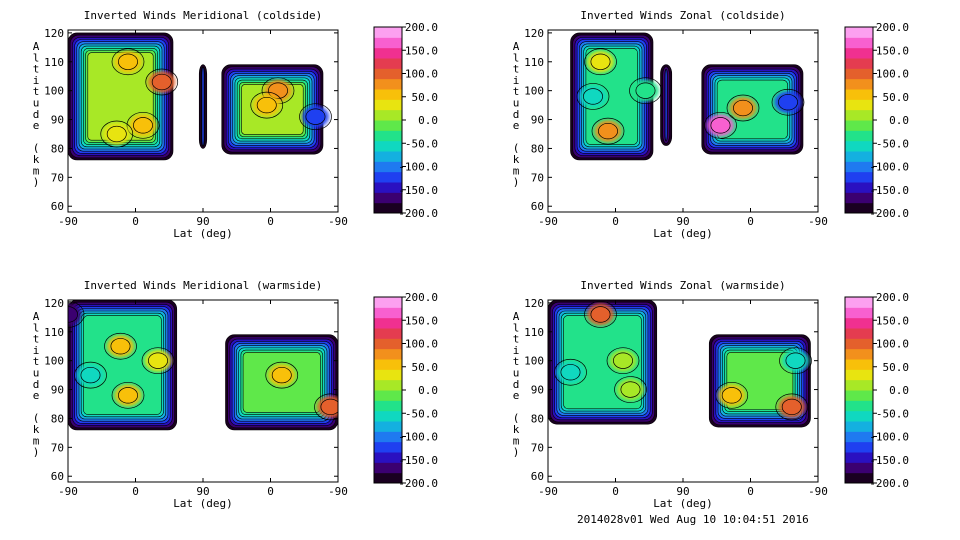  Describe the element at coordinates (889, 483) in the screenshot. I see `colorbar-tick-label: -200.0` at that location.